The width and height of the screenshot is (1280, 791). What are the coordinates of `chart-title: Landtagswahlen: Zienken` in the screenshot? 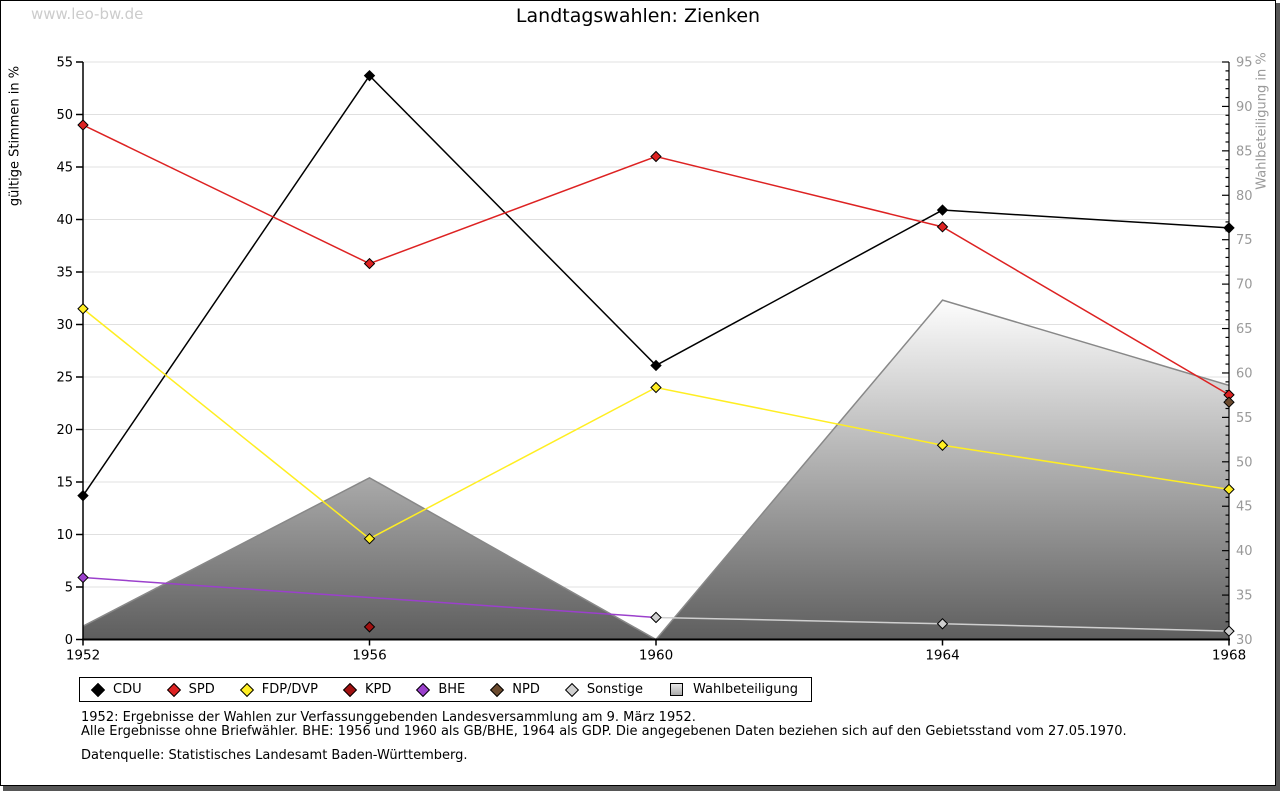 It's located at (638, 16).